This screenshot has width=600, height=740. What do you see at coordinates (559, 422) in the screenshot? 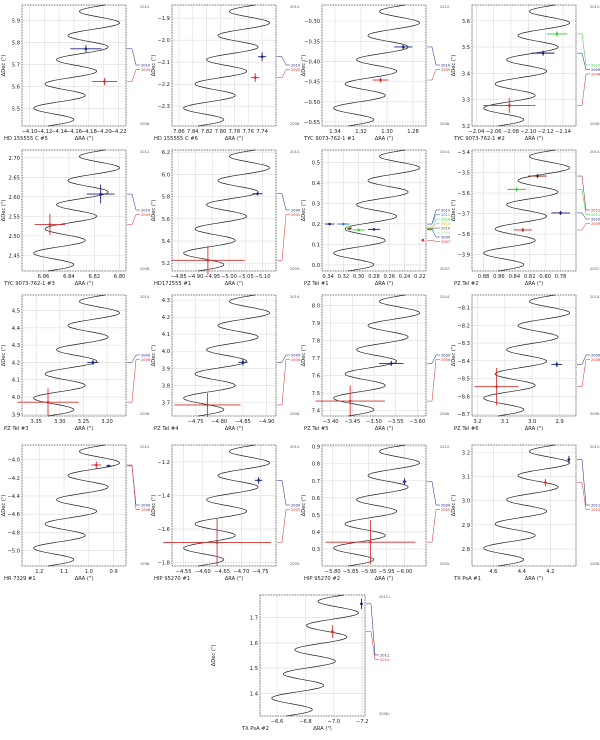
I see `svg-text: 2.9` at bounding box center [559, 422].